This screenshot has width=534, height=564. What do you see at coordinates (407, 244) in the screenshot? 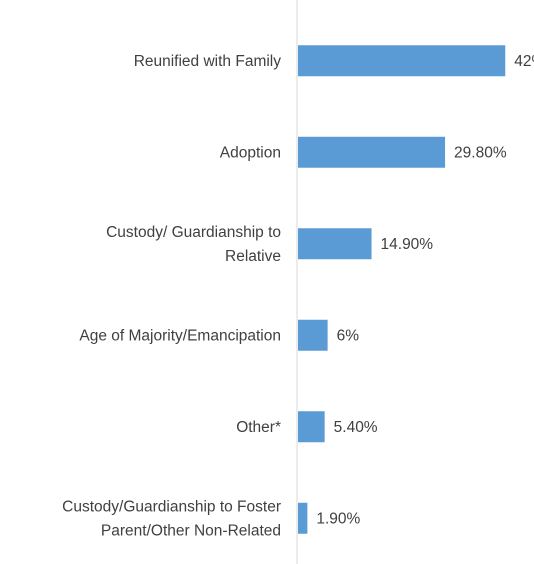
I see `data-label: 14.90%` at bounding box center [407, 244].